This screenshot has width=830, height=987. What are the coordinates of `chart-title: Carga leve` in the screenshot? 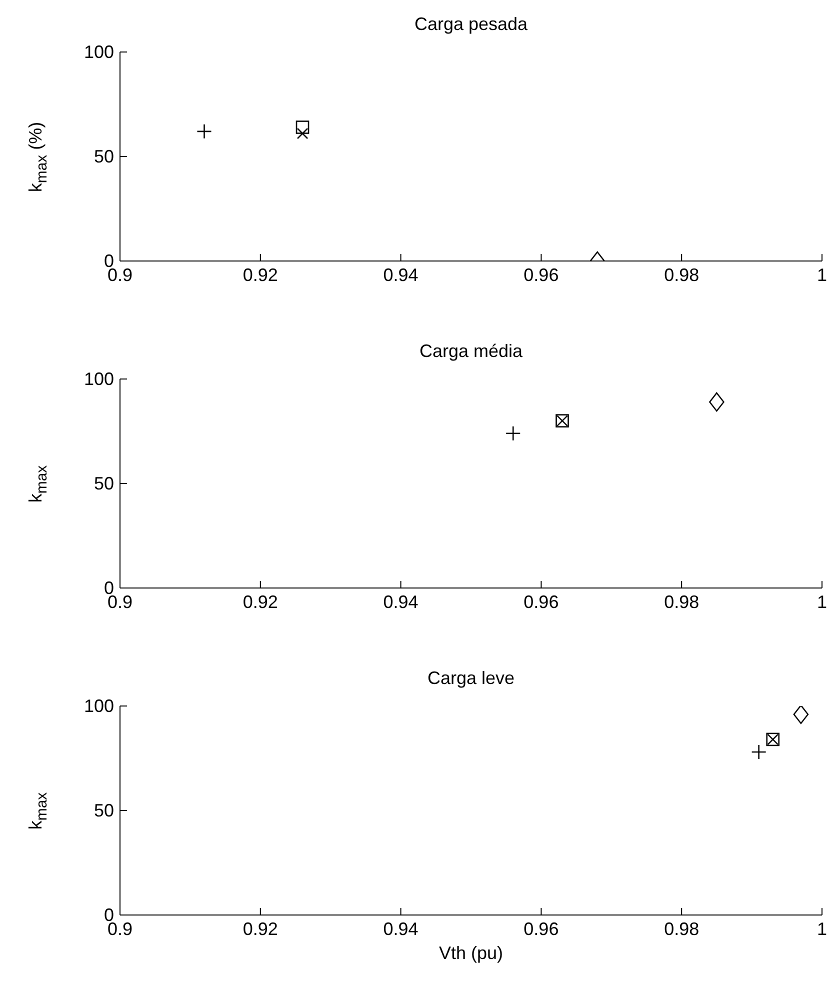 It's located at (471, 678).